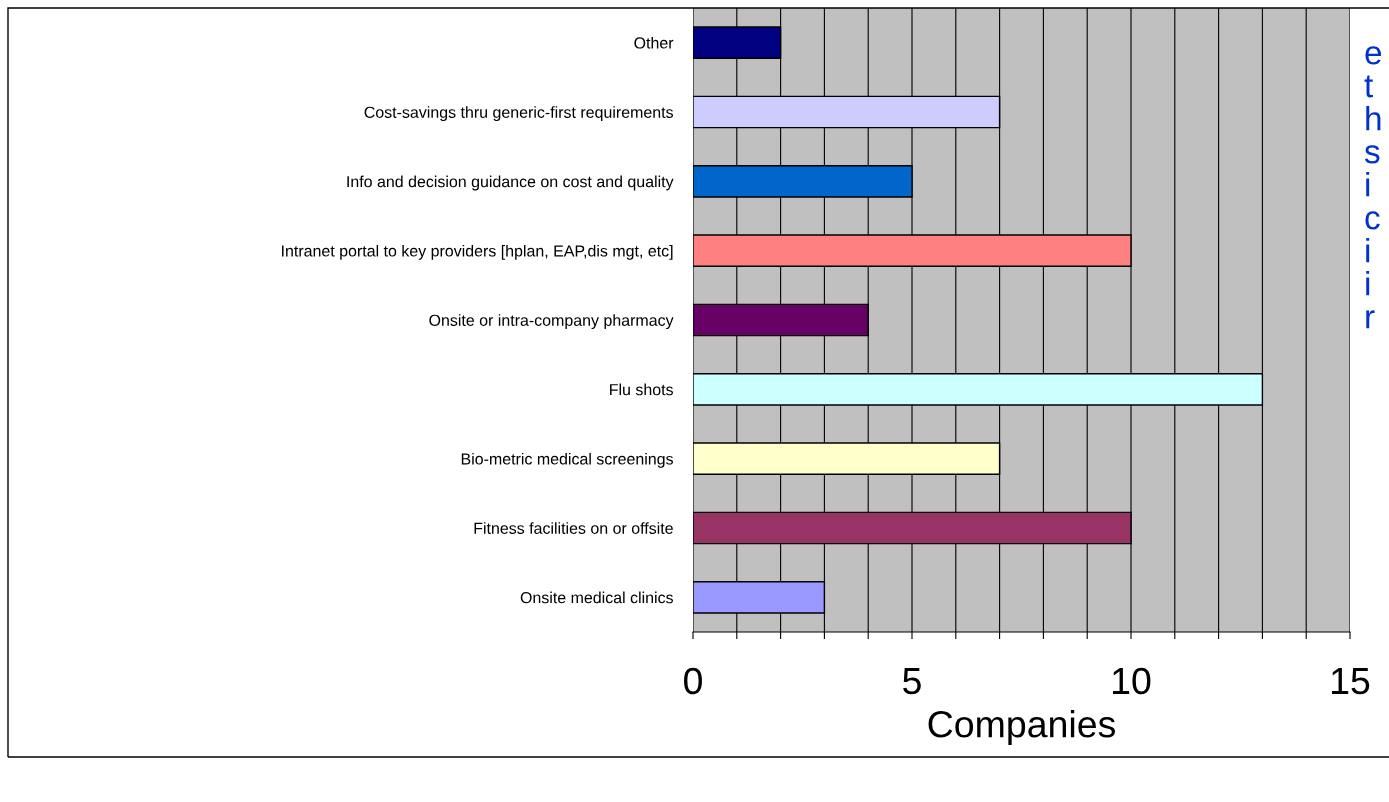 The height and width of the screenshot is (802, 1389). Describe the element at coordinates (1373, 187) in the screenshot. I see `text: e t h s i c i i r` at that location.